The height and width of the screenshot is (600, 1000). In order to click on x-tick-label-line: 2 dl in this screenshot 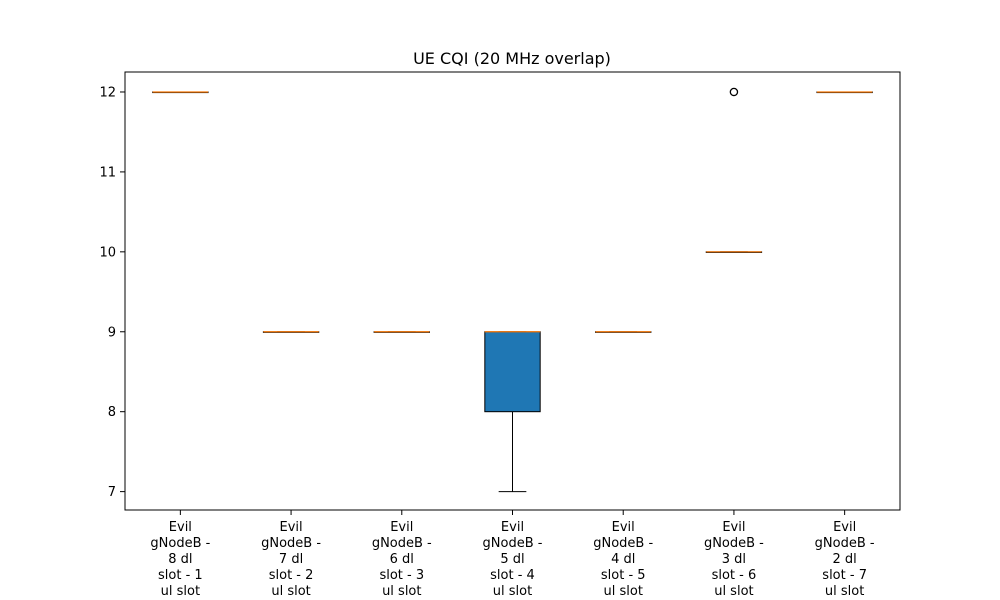, I will do `click(845, 559)`.